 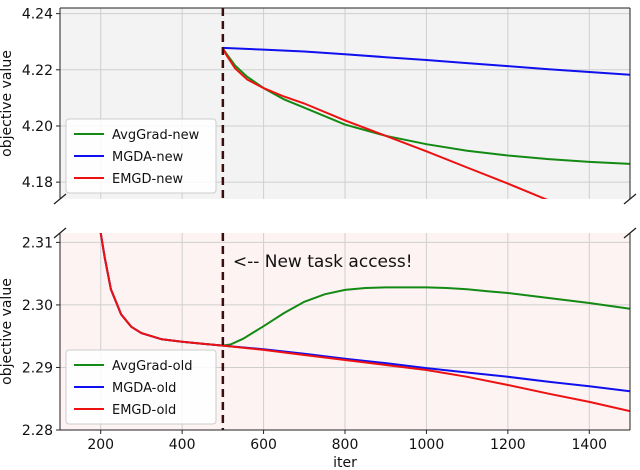 I want to click on bottom-x-tick-label-0: 200, so click(x=100, y=445).